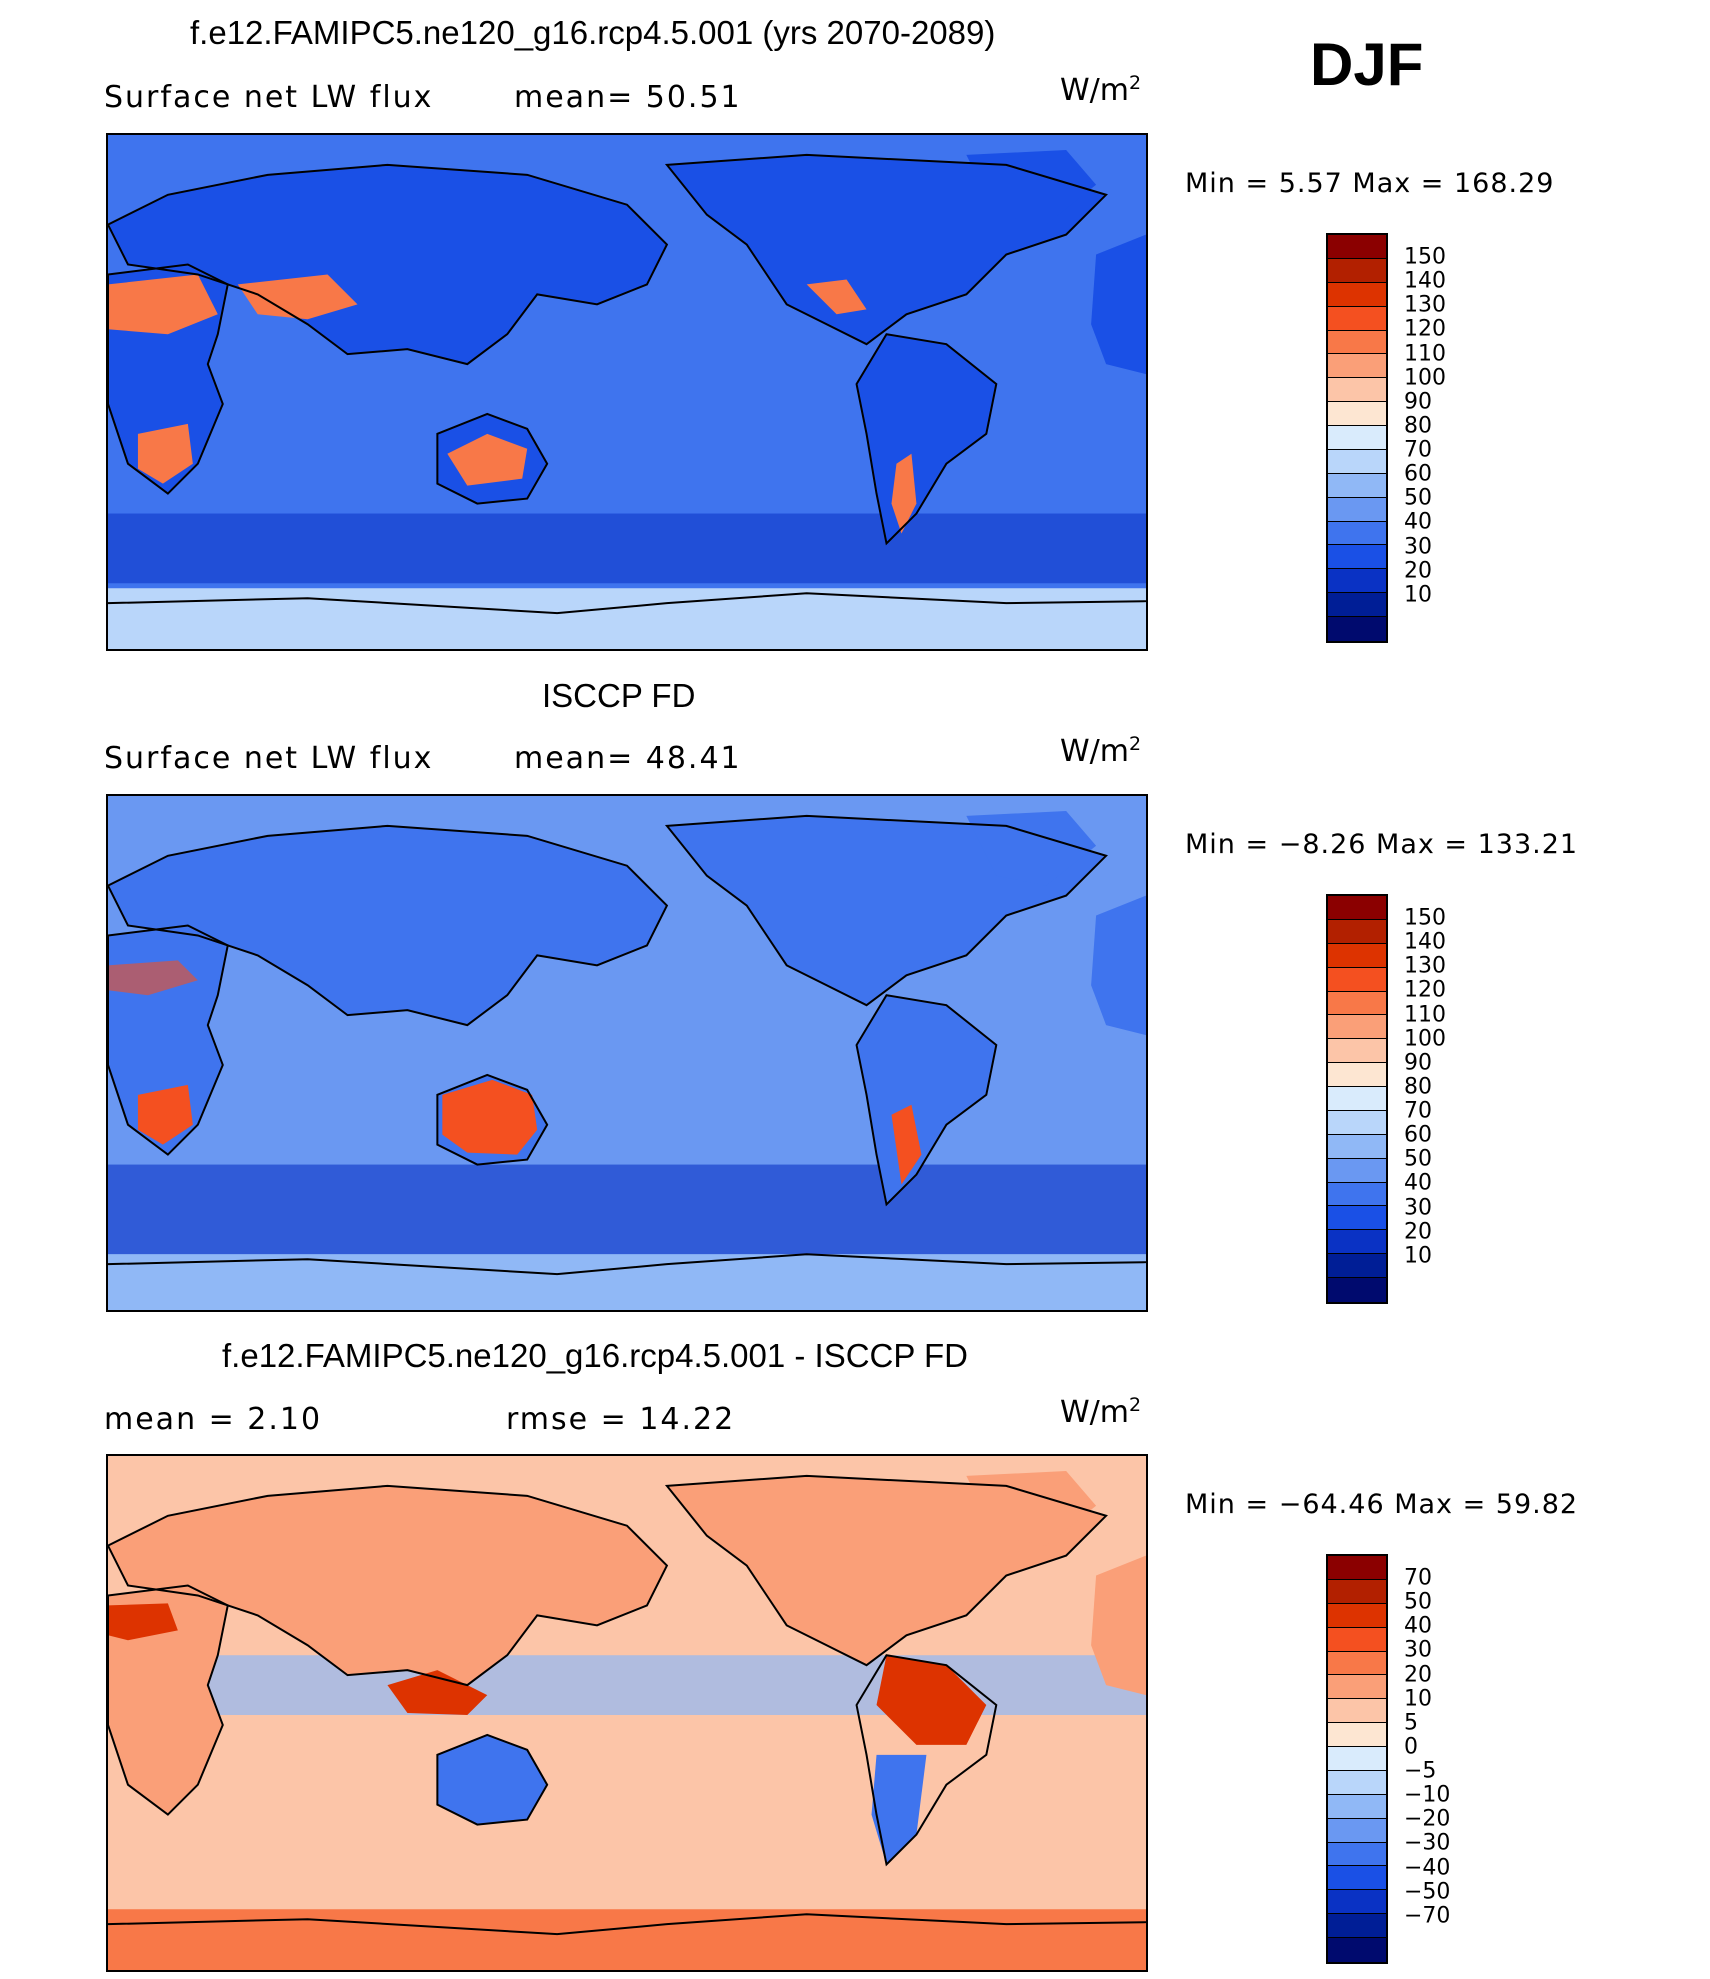 The height and width of the screenshot is (1979, 1710). What do you see at coordinates (627, 603) in the screenshot?
I see `panel1-coastline-antarctica` at bounding box center [627, 603].